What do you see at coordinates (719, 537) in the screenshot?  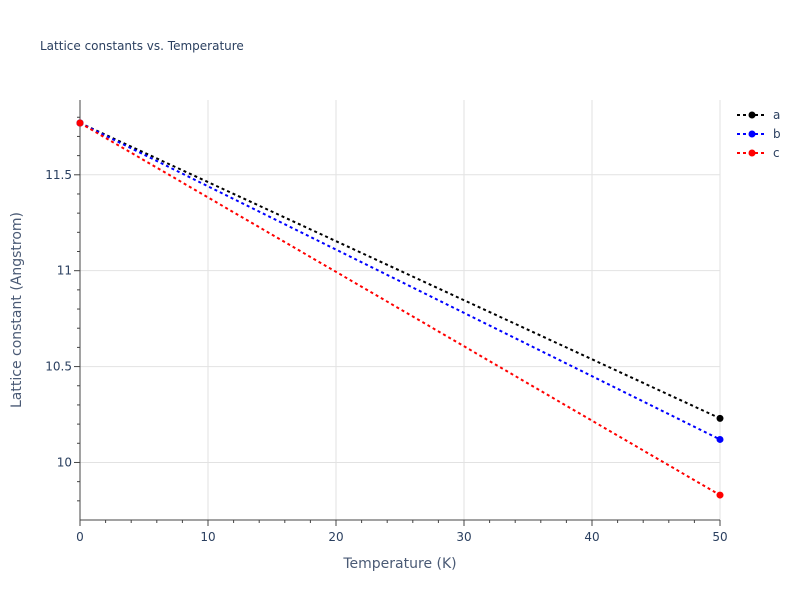 I see `x-tick-label: 50` at bounding box center [719, 537].